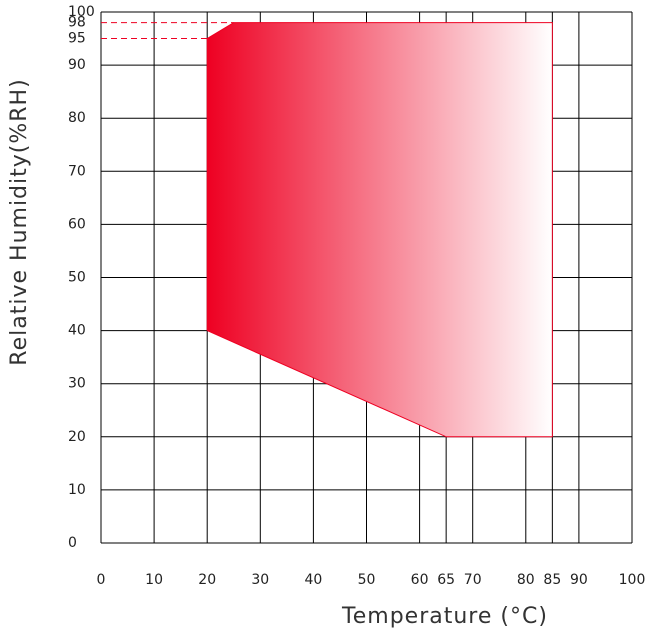  I want to click on y-tick-label: 90, so click(77, 65).